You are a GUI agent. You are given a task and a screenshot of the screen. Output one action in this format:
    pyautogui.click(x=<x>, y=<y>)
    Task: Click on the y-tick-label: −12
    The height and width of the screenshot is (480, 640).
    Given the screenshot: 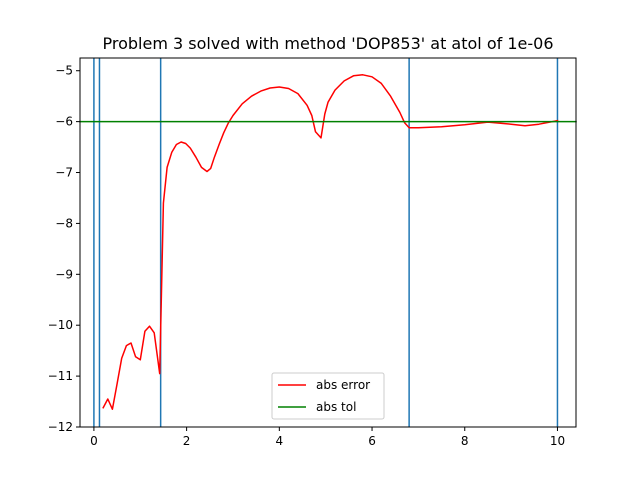 What is the action you would take?
    pyautogui.click(x=60, y=427)
    